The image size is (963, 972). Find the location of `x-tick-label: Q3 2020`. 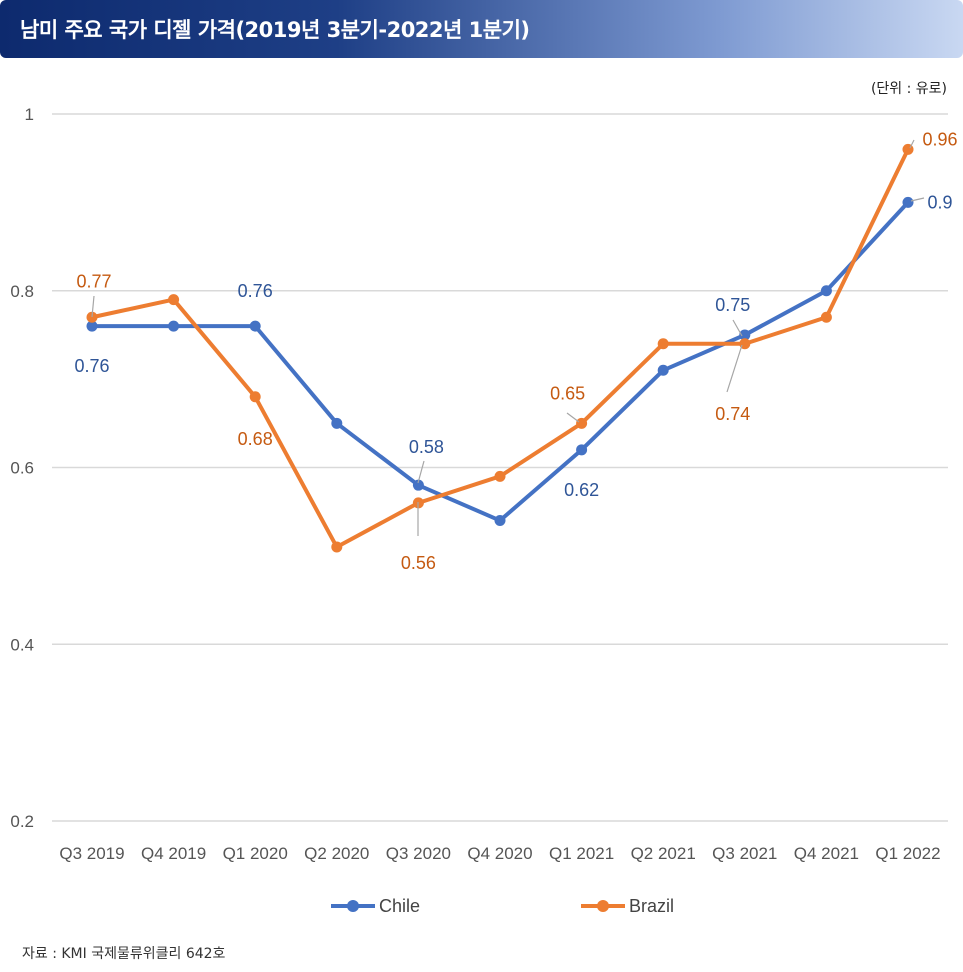

x-tick-label: Q3 2020 is located at coordinates (418, 853).